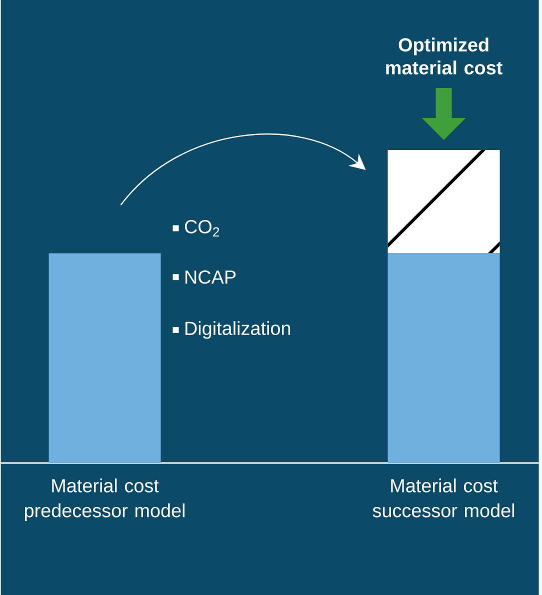  Describe the element at coordinates (104, 500) in the screenshot. I see `x-tick-label: Material cost predecessor model` at that location.